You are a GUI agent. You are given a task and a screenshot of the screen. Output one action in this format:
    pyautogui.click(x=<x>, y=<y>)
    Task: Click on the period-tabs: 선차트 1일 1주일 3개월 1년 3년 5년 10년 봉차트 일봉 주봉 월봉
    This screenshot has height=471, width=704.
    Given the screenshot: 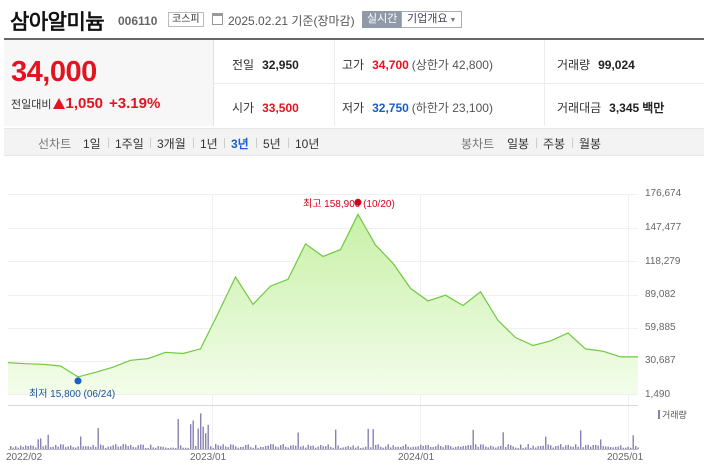 What is the action you would take?
    pyautogui.click(x=354, y=142)
    